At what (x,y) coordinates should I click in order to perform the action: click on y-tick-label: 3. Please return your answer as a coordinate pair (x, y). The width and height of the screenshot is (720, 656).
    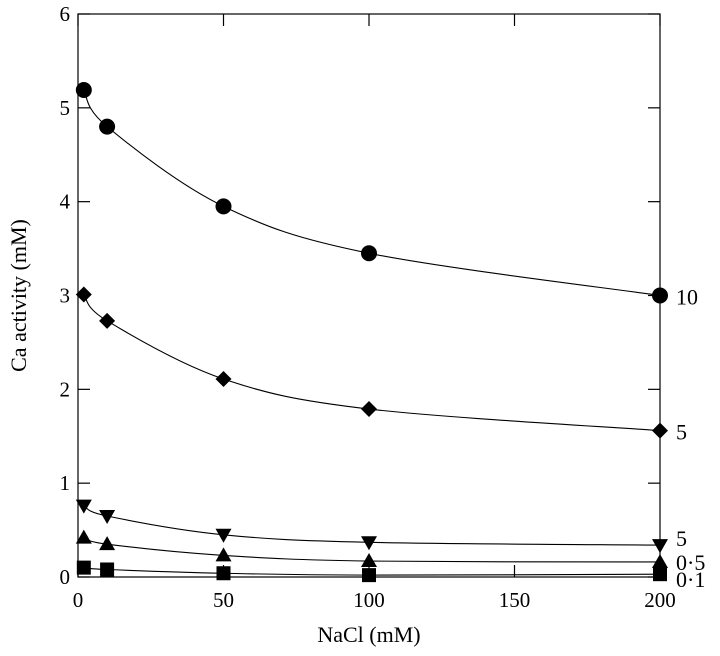
    Looking at the image, I should click on (65, 296).